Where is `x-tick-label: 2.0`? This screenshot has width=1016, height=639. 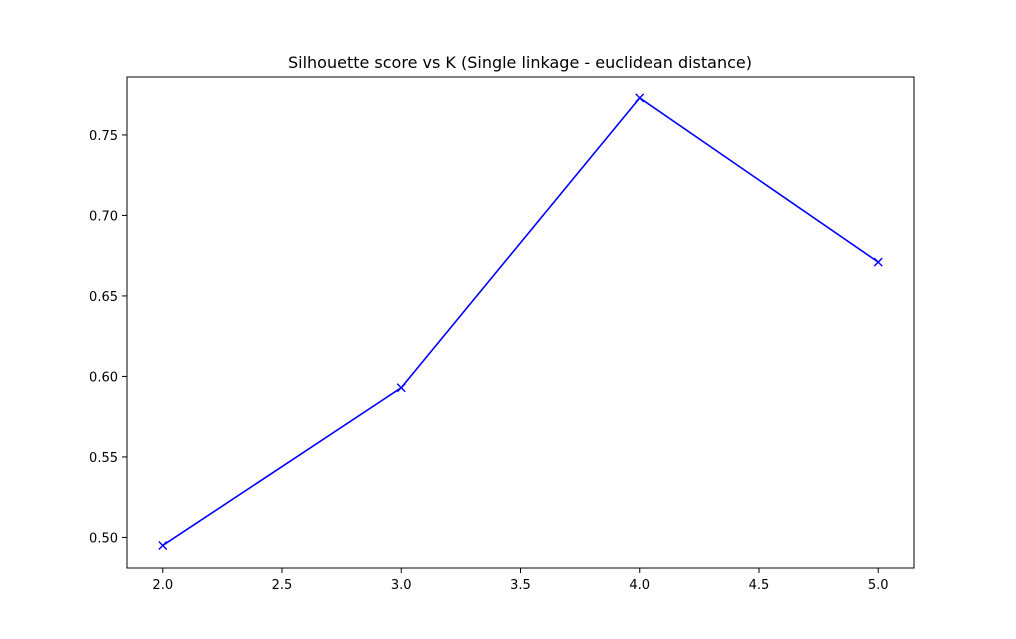 x-tick-label: 2.0 is located at coordinates (162, 585).